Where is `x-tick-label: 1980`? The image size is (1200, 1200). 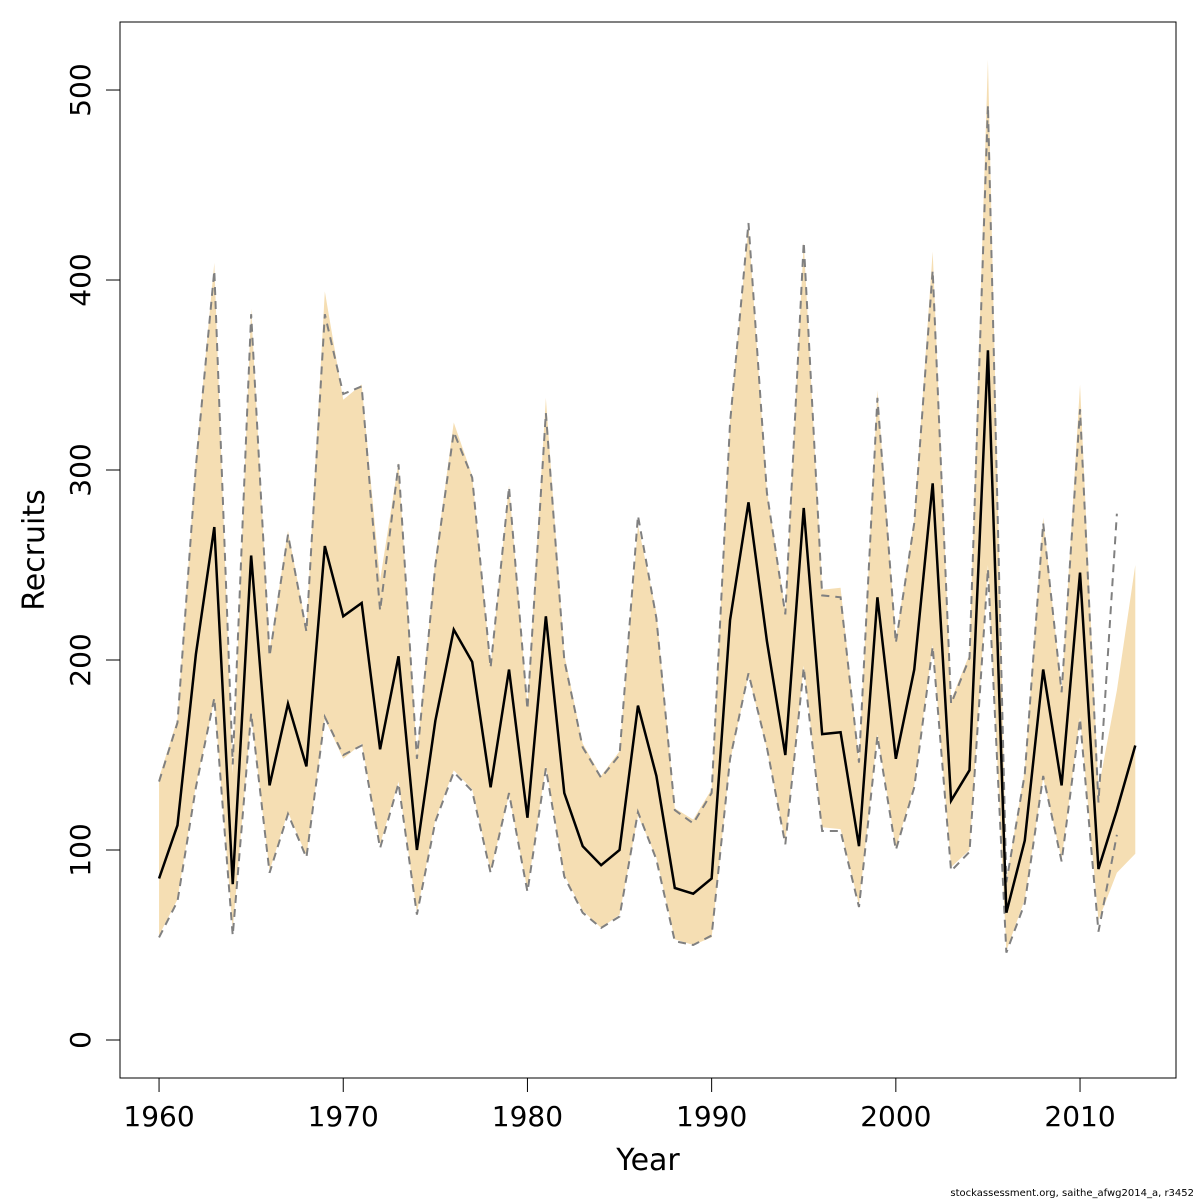 x-tick-label: 1980 is located at coordinates (527, 1116).